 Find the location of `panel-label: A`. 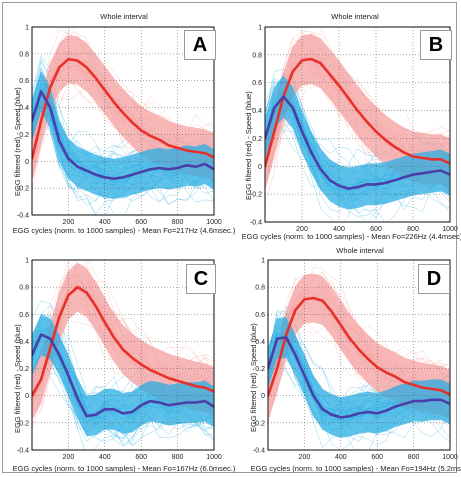

panel-label: A is located at coordinates (200, 45).